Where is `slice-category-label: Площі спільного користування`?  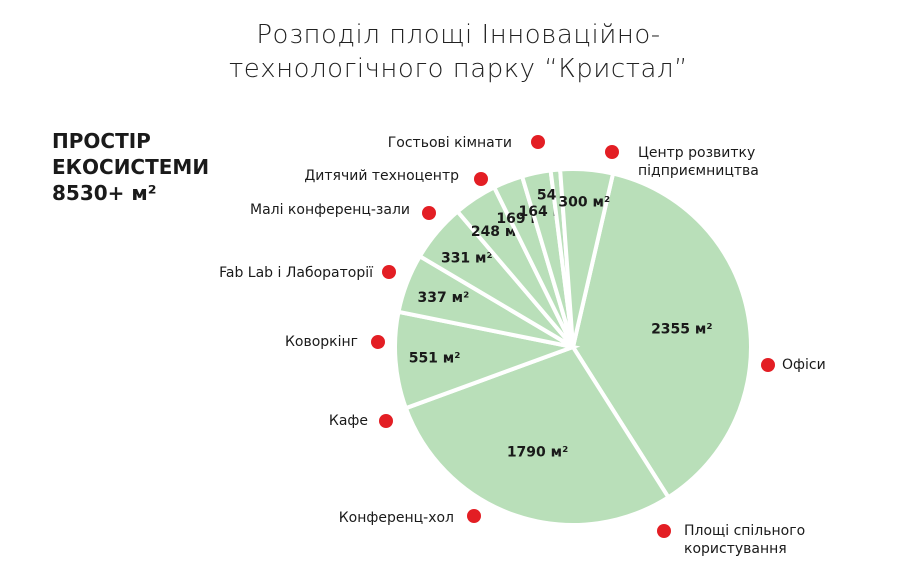 slice-category-label: Площі спільного користування is located at coordinates (744, 540).